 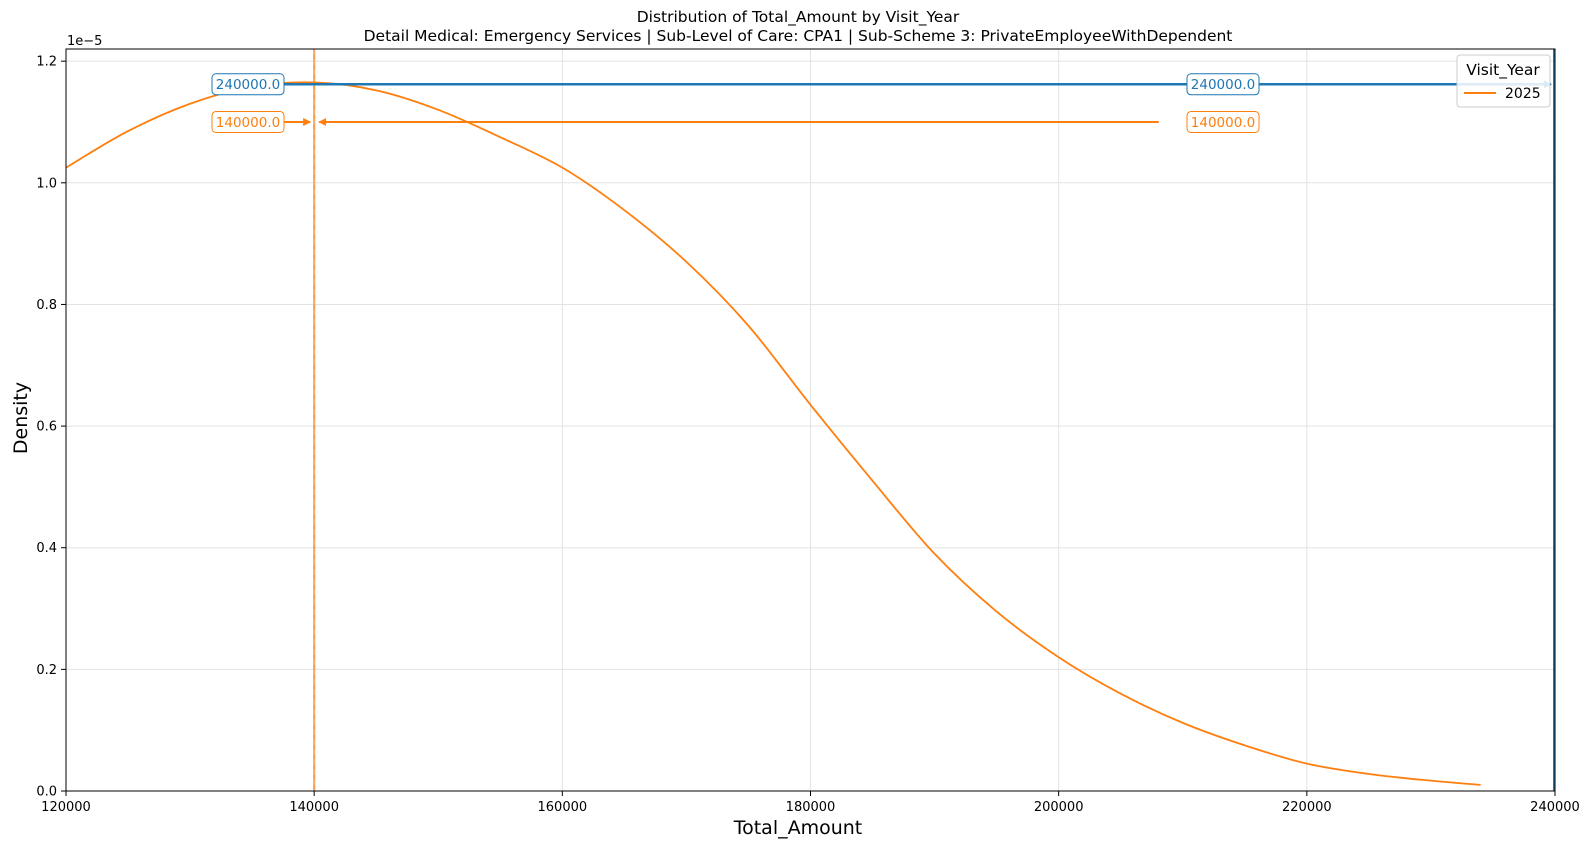 What do you see at coordinates (84, 41) in the screenshot?
I see `y-axis-exponent: 1e−5` at bounding box center [84, 41].